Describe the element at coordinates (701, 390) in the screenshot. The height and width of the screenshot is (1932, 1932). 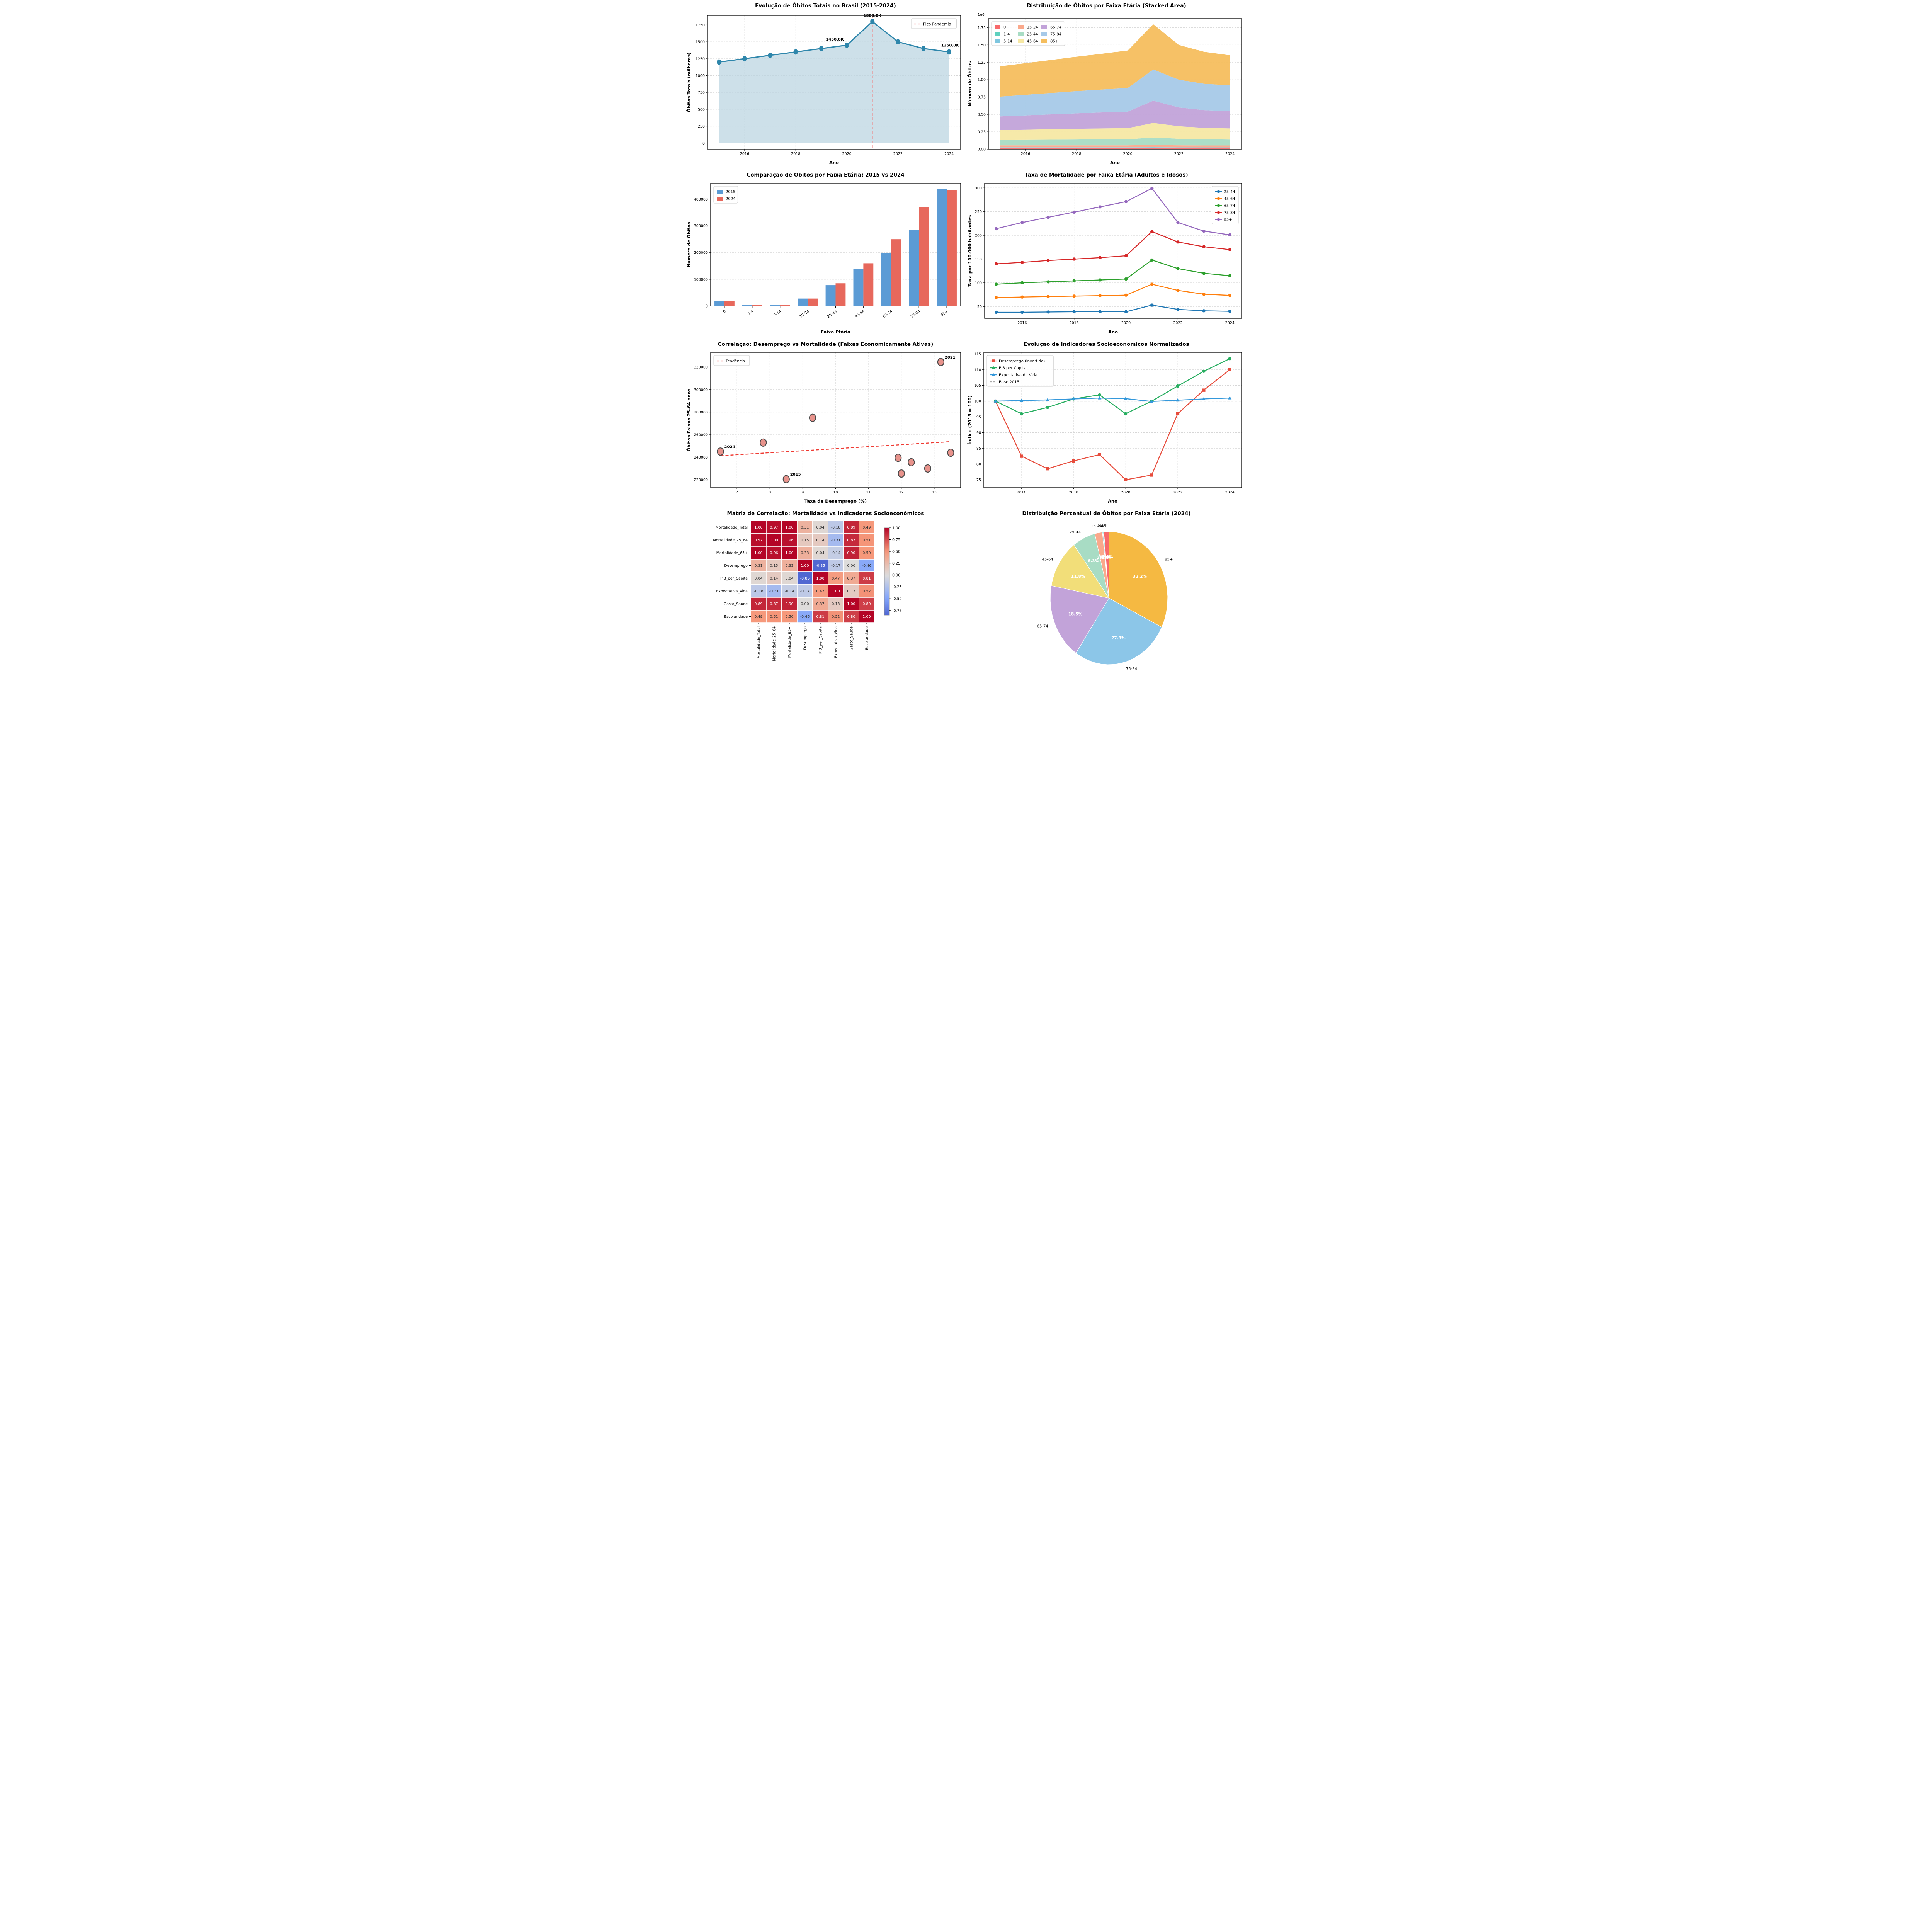
I see `svg-text: 300000` at that location.